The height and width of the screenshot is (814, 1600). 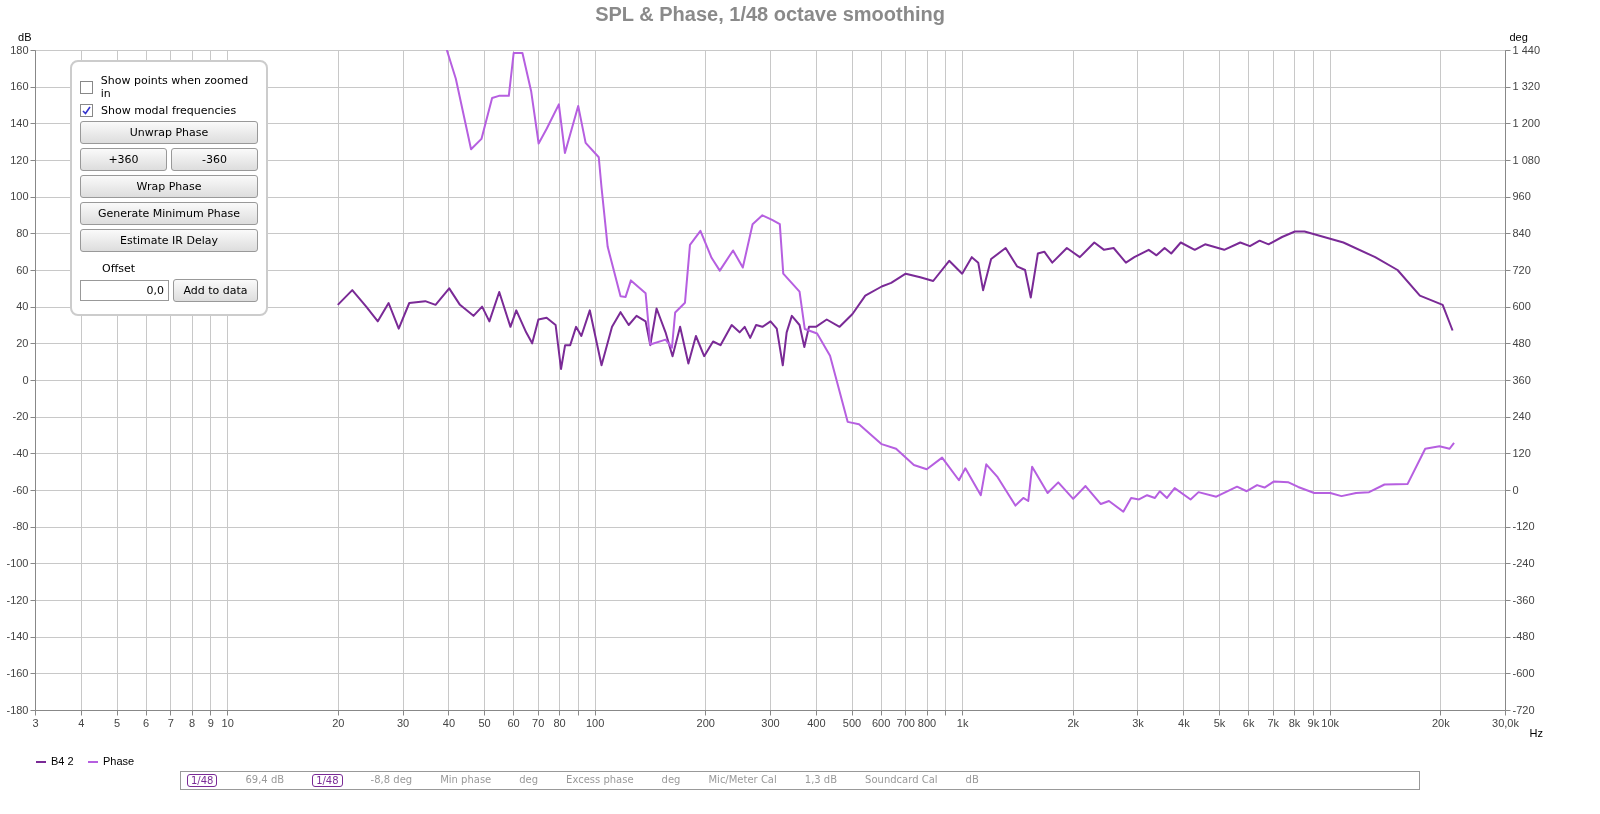 I want to click on button: Unwrap Phase, so click(x=169, y=132).